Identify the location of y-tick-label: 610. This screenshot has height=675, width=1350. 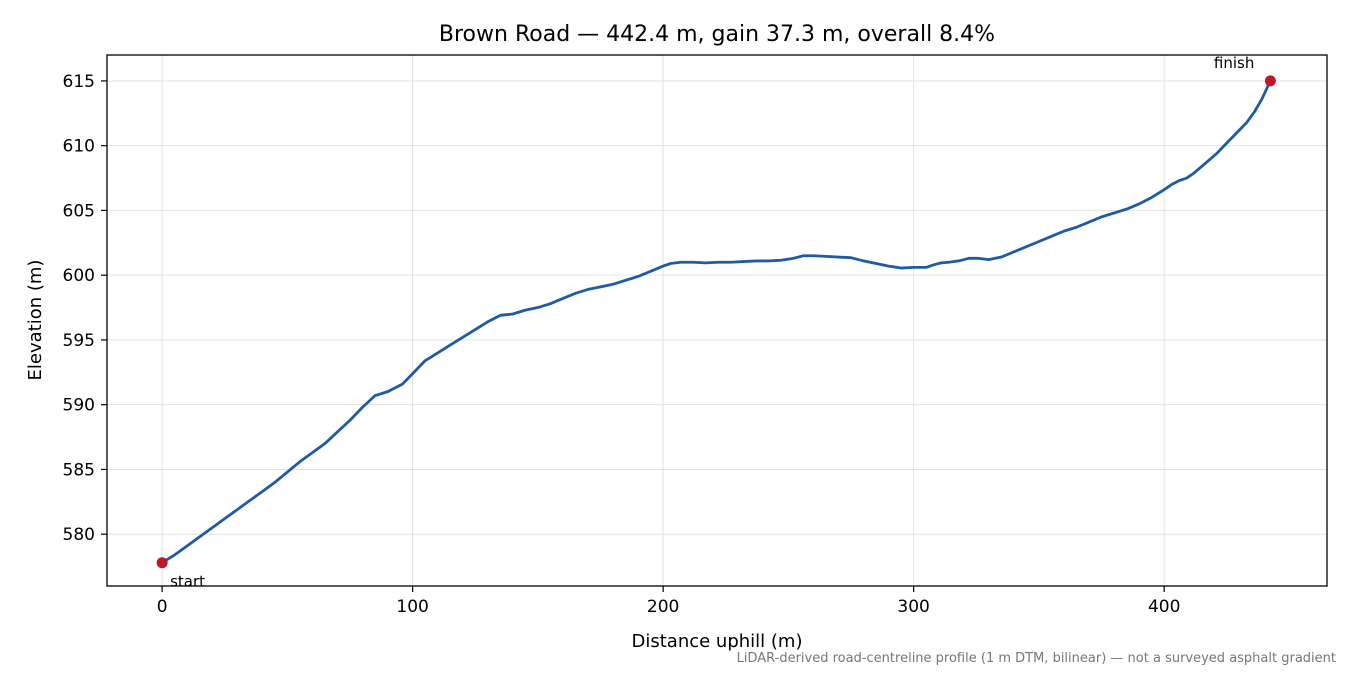
(79, 147).